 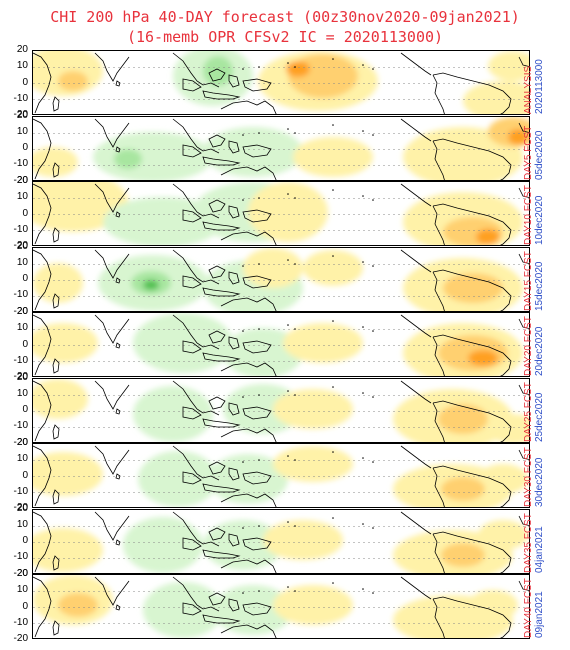 I want to click on date-label: 30dec2020, so click(x=539, y=482).